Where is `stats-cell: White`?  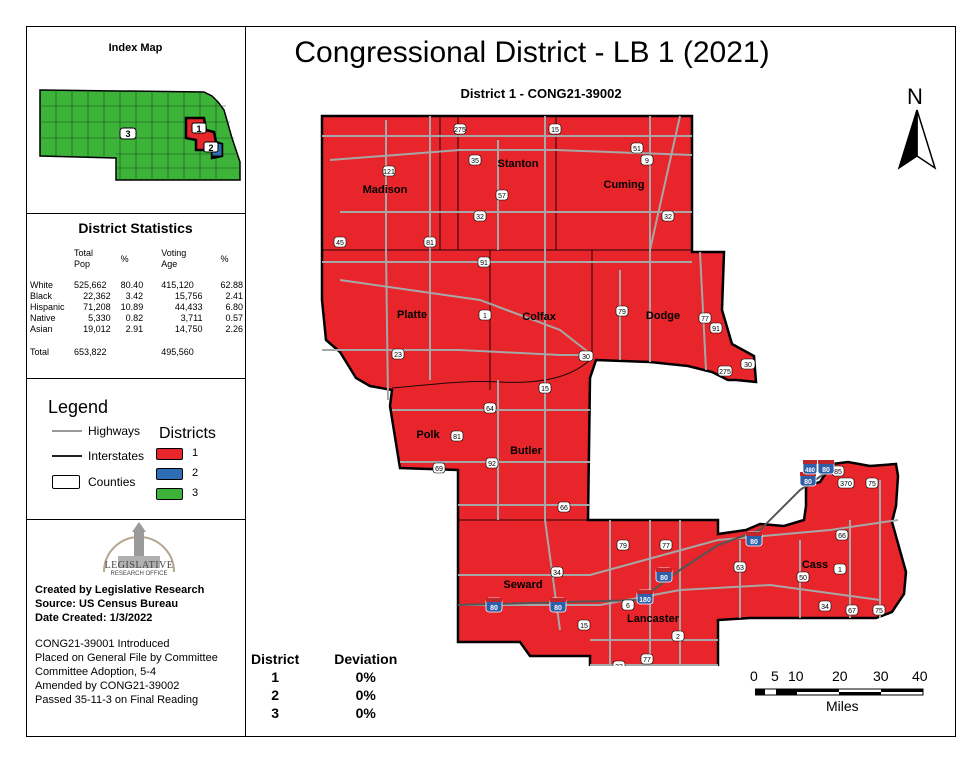
stats-cell: White is located at coordinates (42, 285).